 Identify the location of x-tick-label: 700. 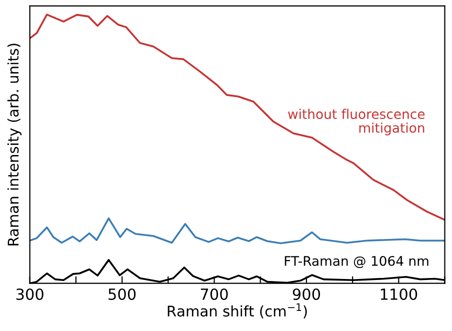
(214, 294).